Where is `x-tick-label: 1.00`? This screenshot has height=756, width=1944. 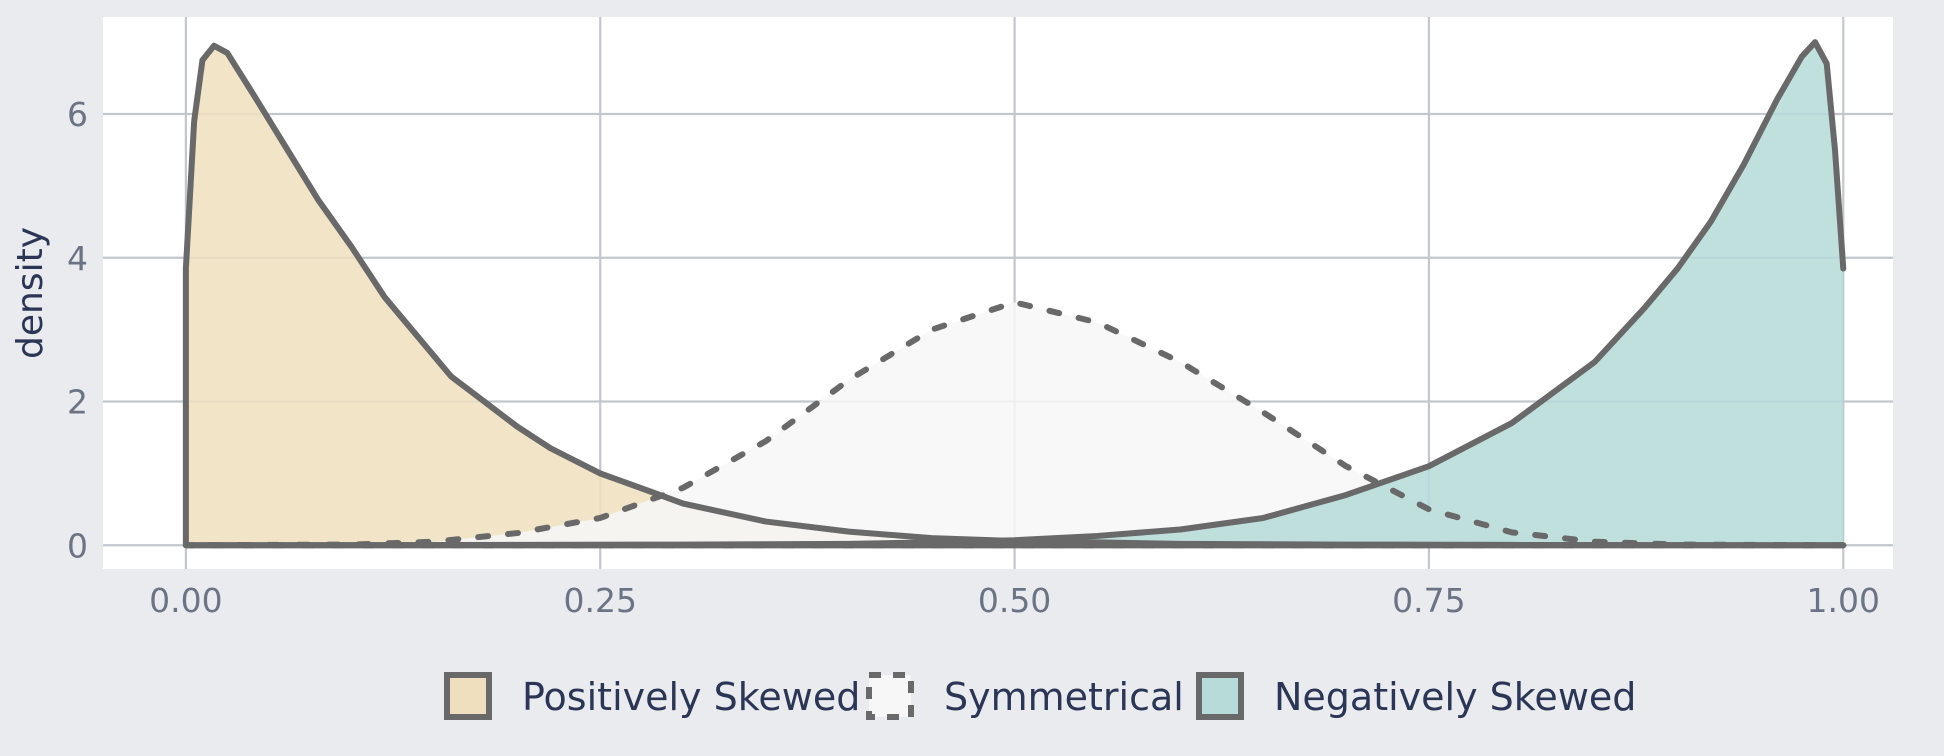 x-tick-label: 1.00 is located at coordinates (1843, 600).